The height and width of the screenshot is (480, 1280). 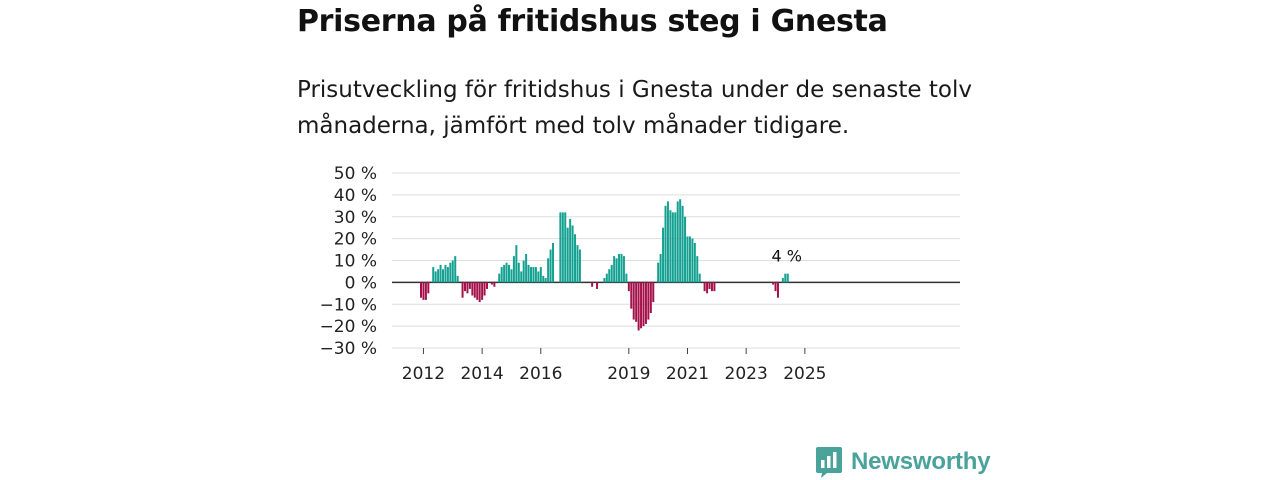 I want to click on x-tick-label: 2012, so click(x=423, y=374).